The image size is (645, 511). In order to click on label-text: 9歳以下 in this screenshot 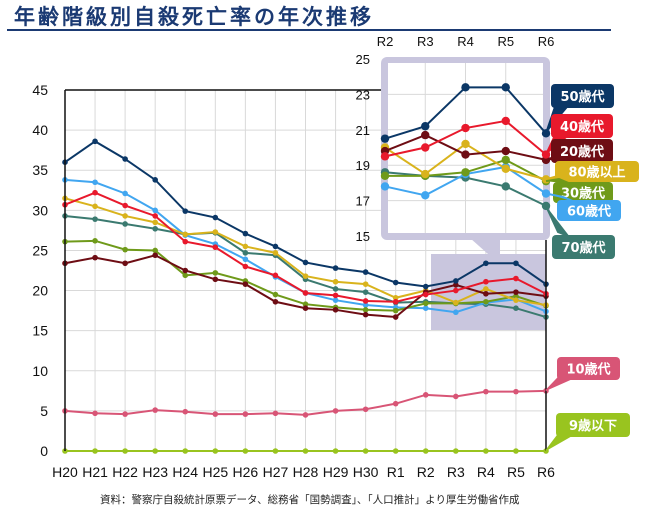, I will do `click(593, 426)`.